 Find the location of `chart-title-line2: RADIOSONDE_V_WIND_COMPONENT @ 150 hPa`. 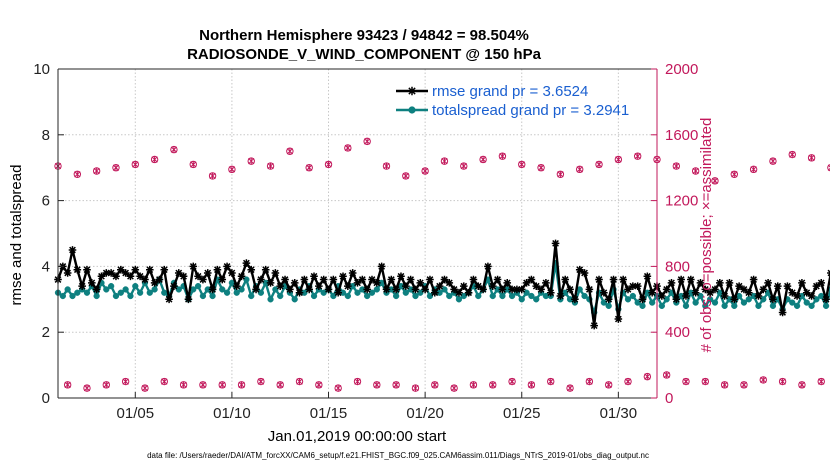

chart-title-line2: RADIOSONDE_V_WIND_COMPONENT @ 150 hPa is located at coordinates (364, 54).